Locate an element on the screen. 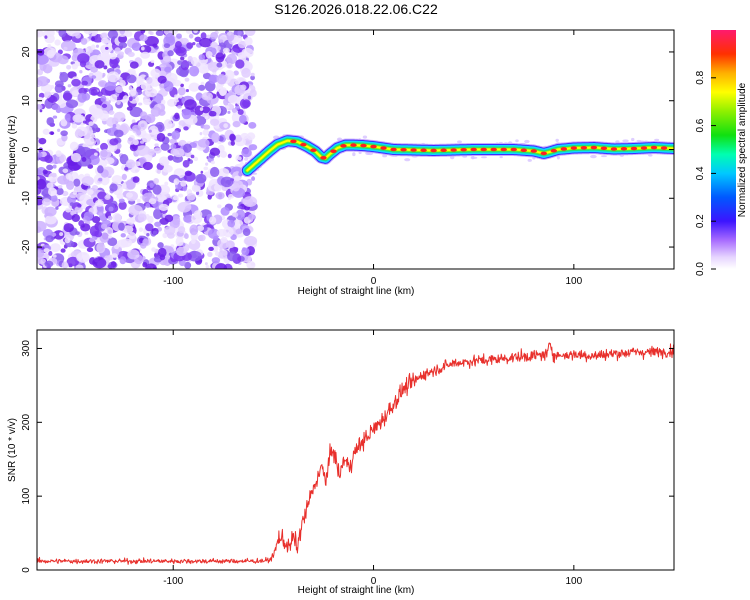 This screenshot has height=600, width=750. snr-y-tick-label: 100 is located at coordinates (26, 495).